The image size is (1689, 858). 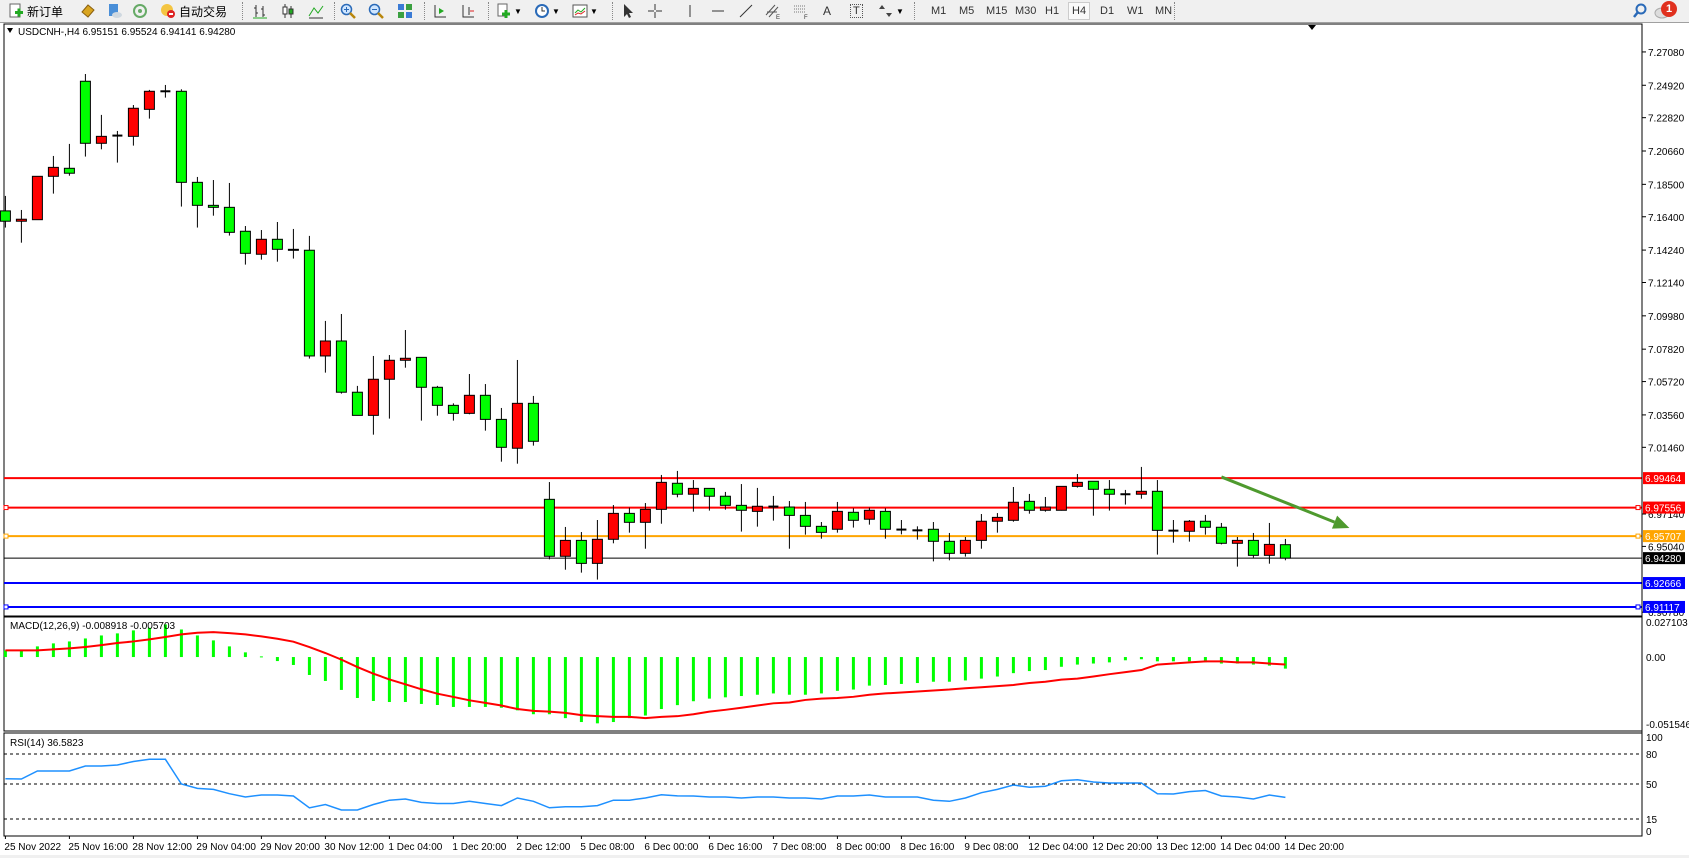 What do you see at coordinates (746, 11) in the screenshot?
I see `trendline-button` at bounding box center [746, 11].